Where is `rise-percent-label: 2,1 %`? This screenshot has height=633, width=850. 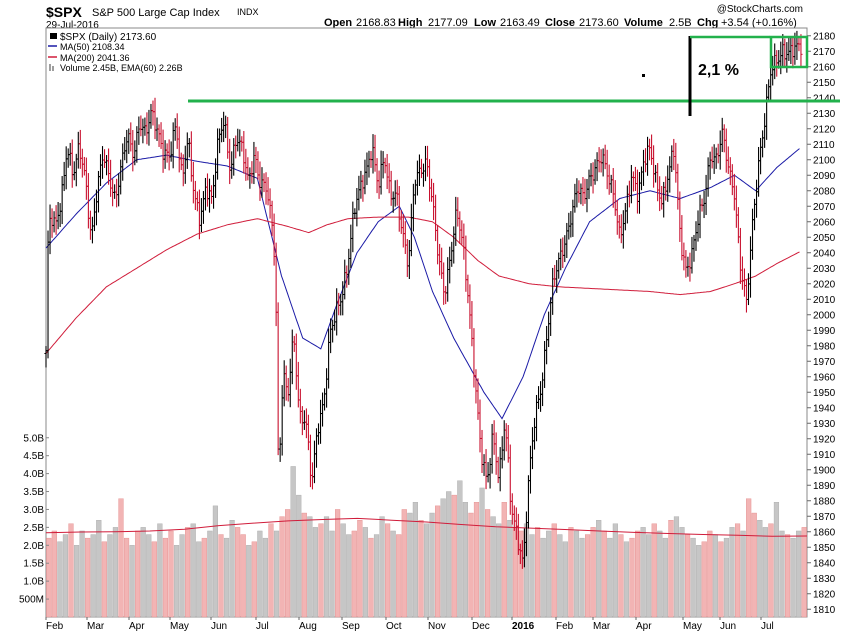 rise-percent-label: 2,1 % is located at coordinates (718, 70).